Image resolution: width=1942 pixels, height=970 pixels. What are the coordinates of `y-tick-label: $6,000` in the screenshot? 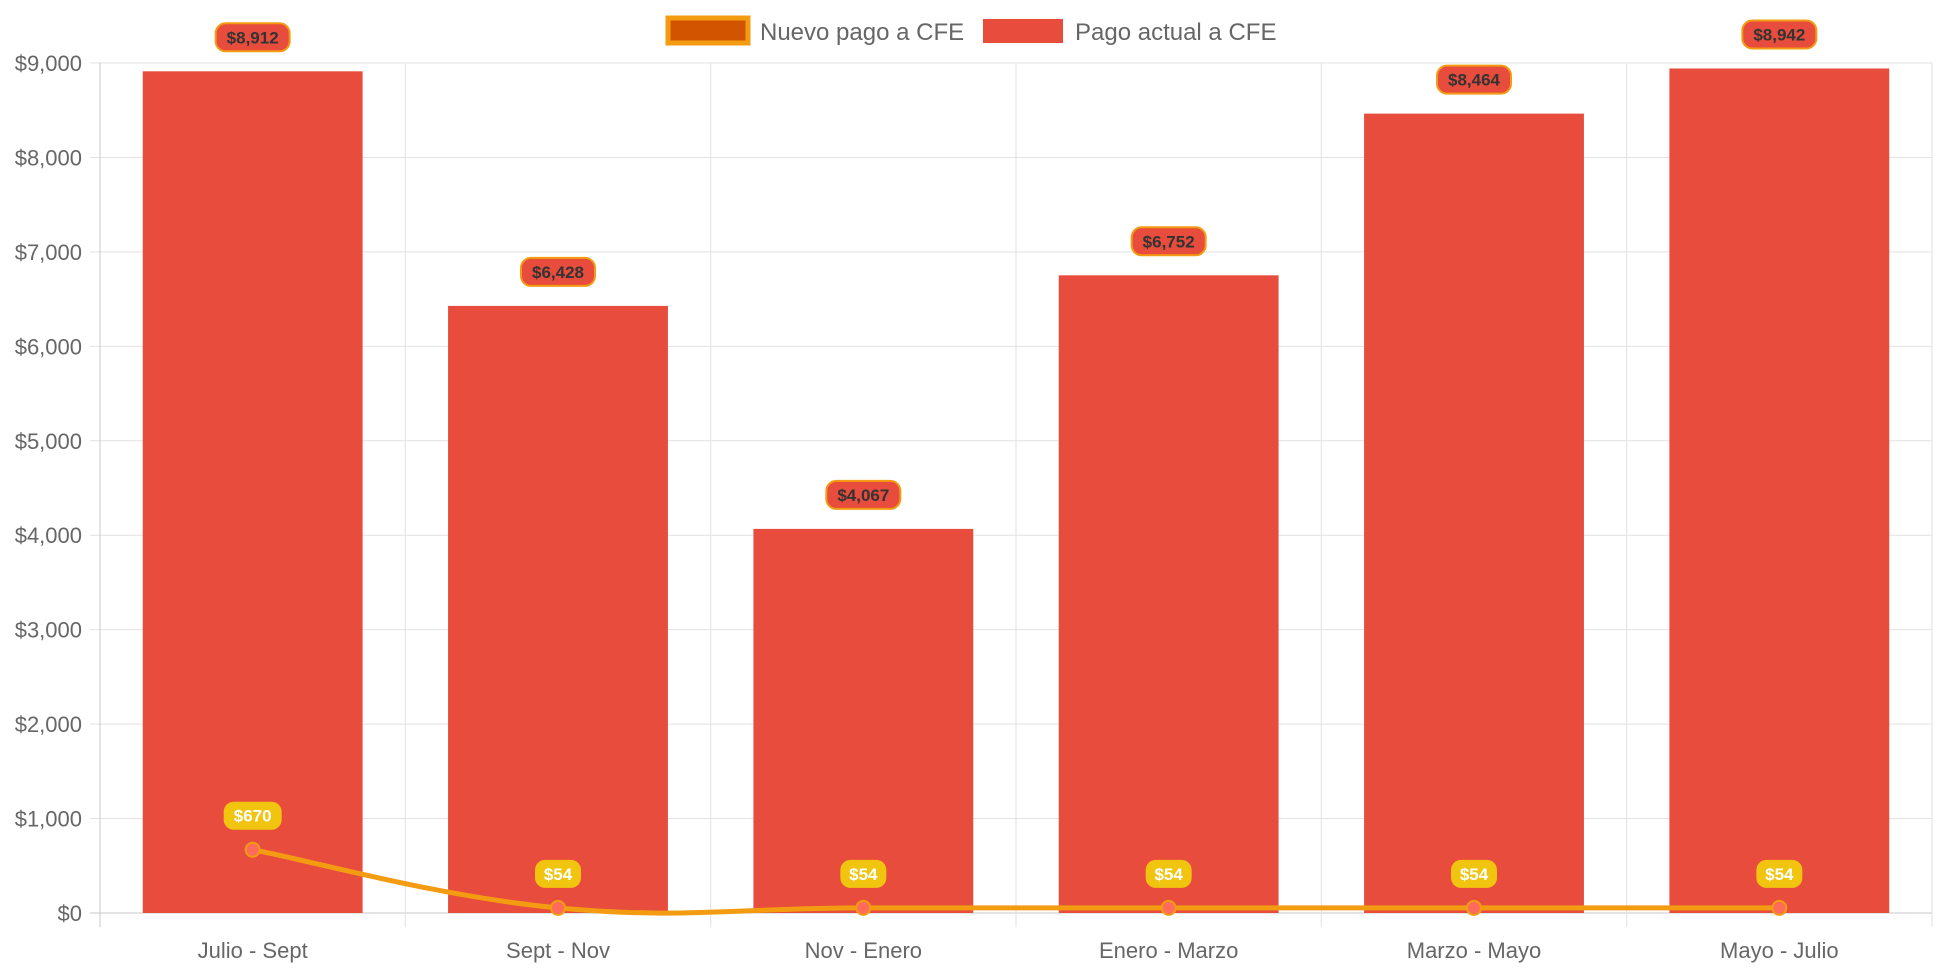 It's located at (48, 346).